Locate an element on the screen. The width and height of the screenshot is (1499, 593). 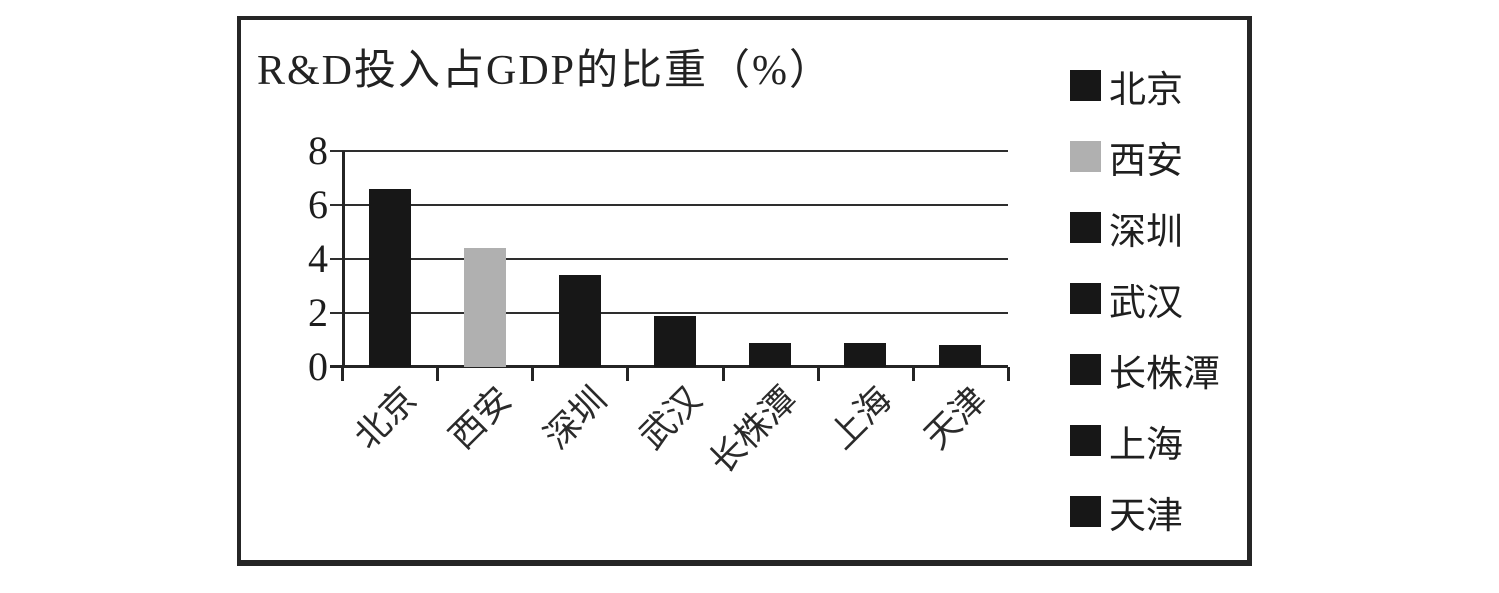
gridline-y4 is located at coordinates (669, 259).